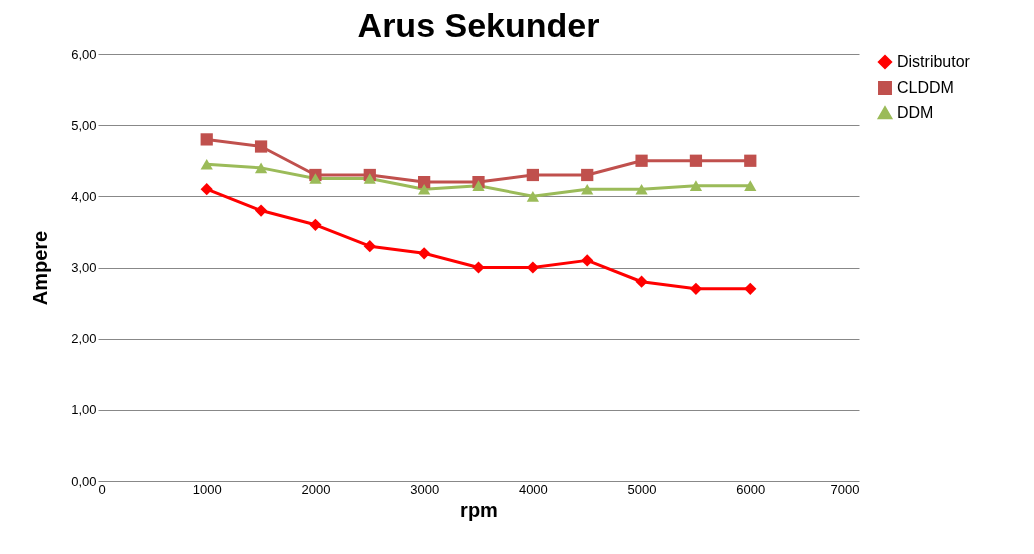  What do you see at coordinates (845, 489) in the screenshot?
I see `x-tick-label: 7000` at bounding box center [845, 489].